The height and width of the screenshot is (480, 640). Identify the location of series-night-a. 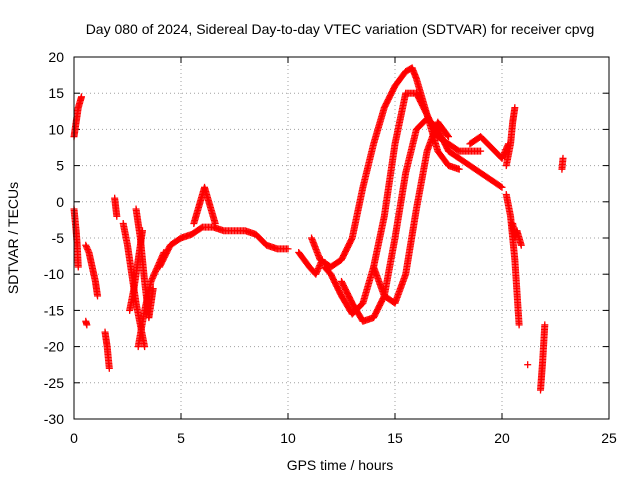
(528, 365).